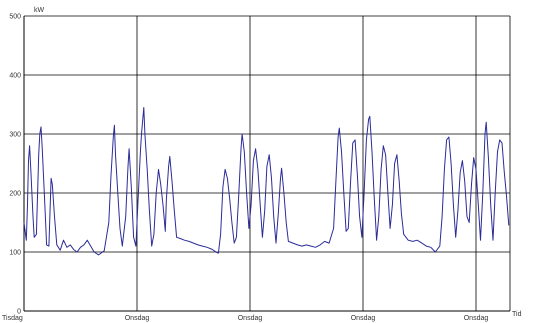  I want to click on x-axis-label: Tid, so click(517, 314).